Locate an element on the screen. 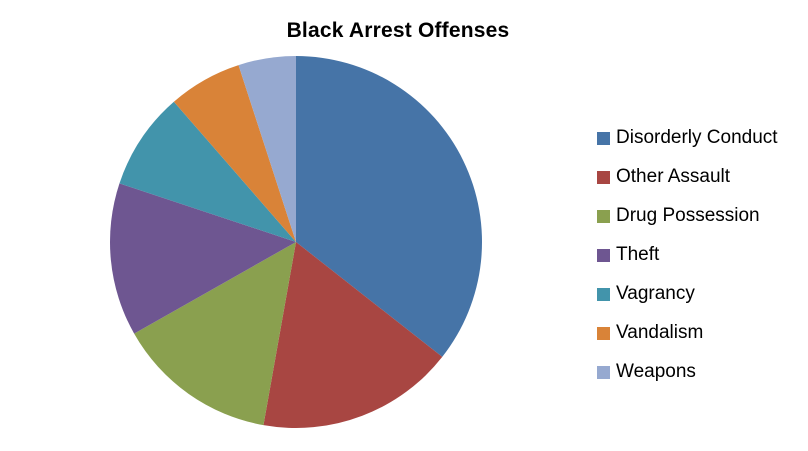  legend-item-theft: Theft is located at coordinates (687, 255).